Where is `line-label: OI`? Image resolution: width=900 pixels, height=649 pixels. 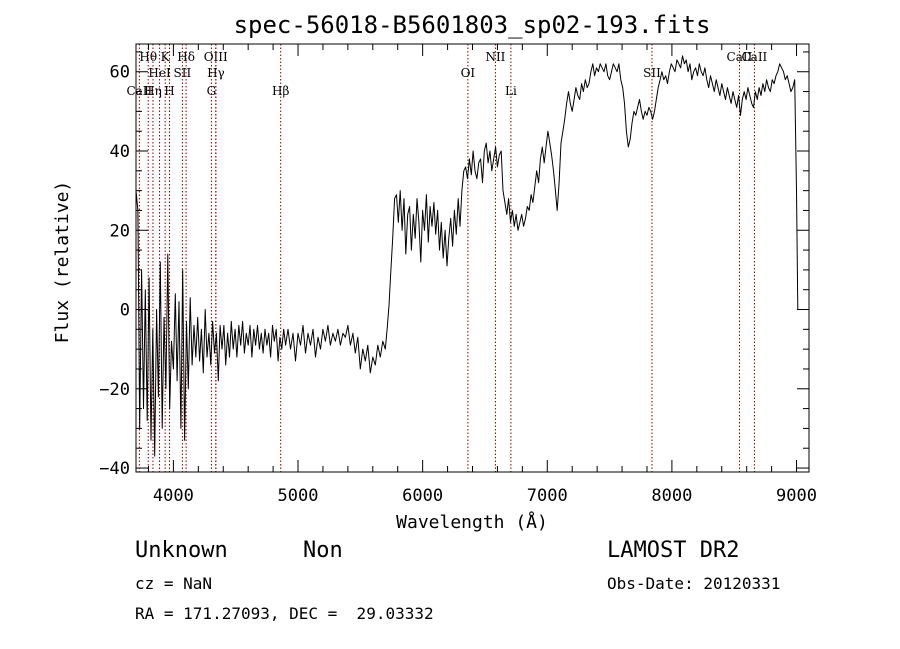
line-label: OI is located at coordinates (468, 73).